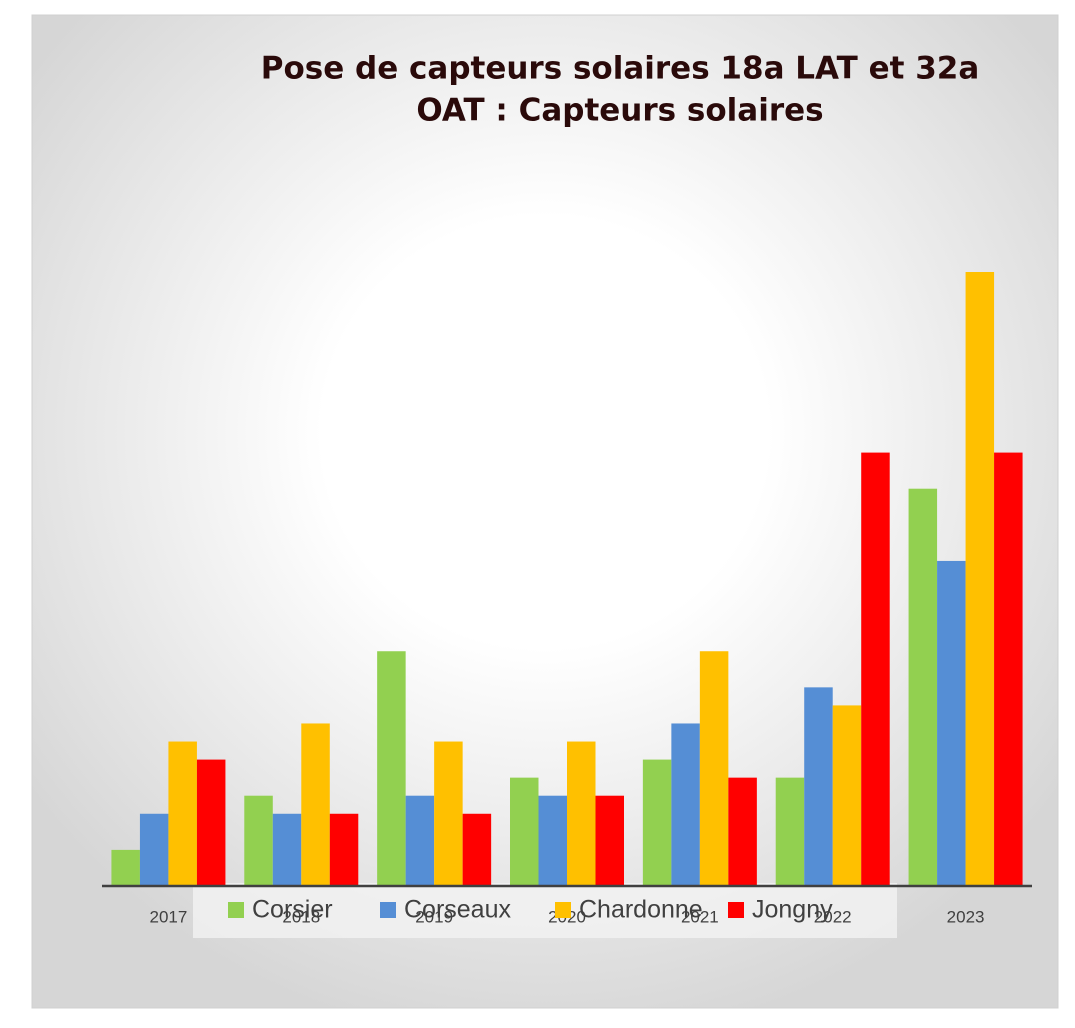  I want to click on x-tick-label: 2023, so click(966, 916).